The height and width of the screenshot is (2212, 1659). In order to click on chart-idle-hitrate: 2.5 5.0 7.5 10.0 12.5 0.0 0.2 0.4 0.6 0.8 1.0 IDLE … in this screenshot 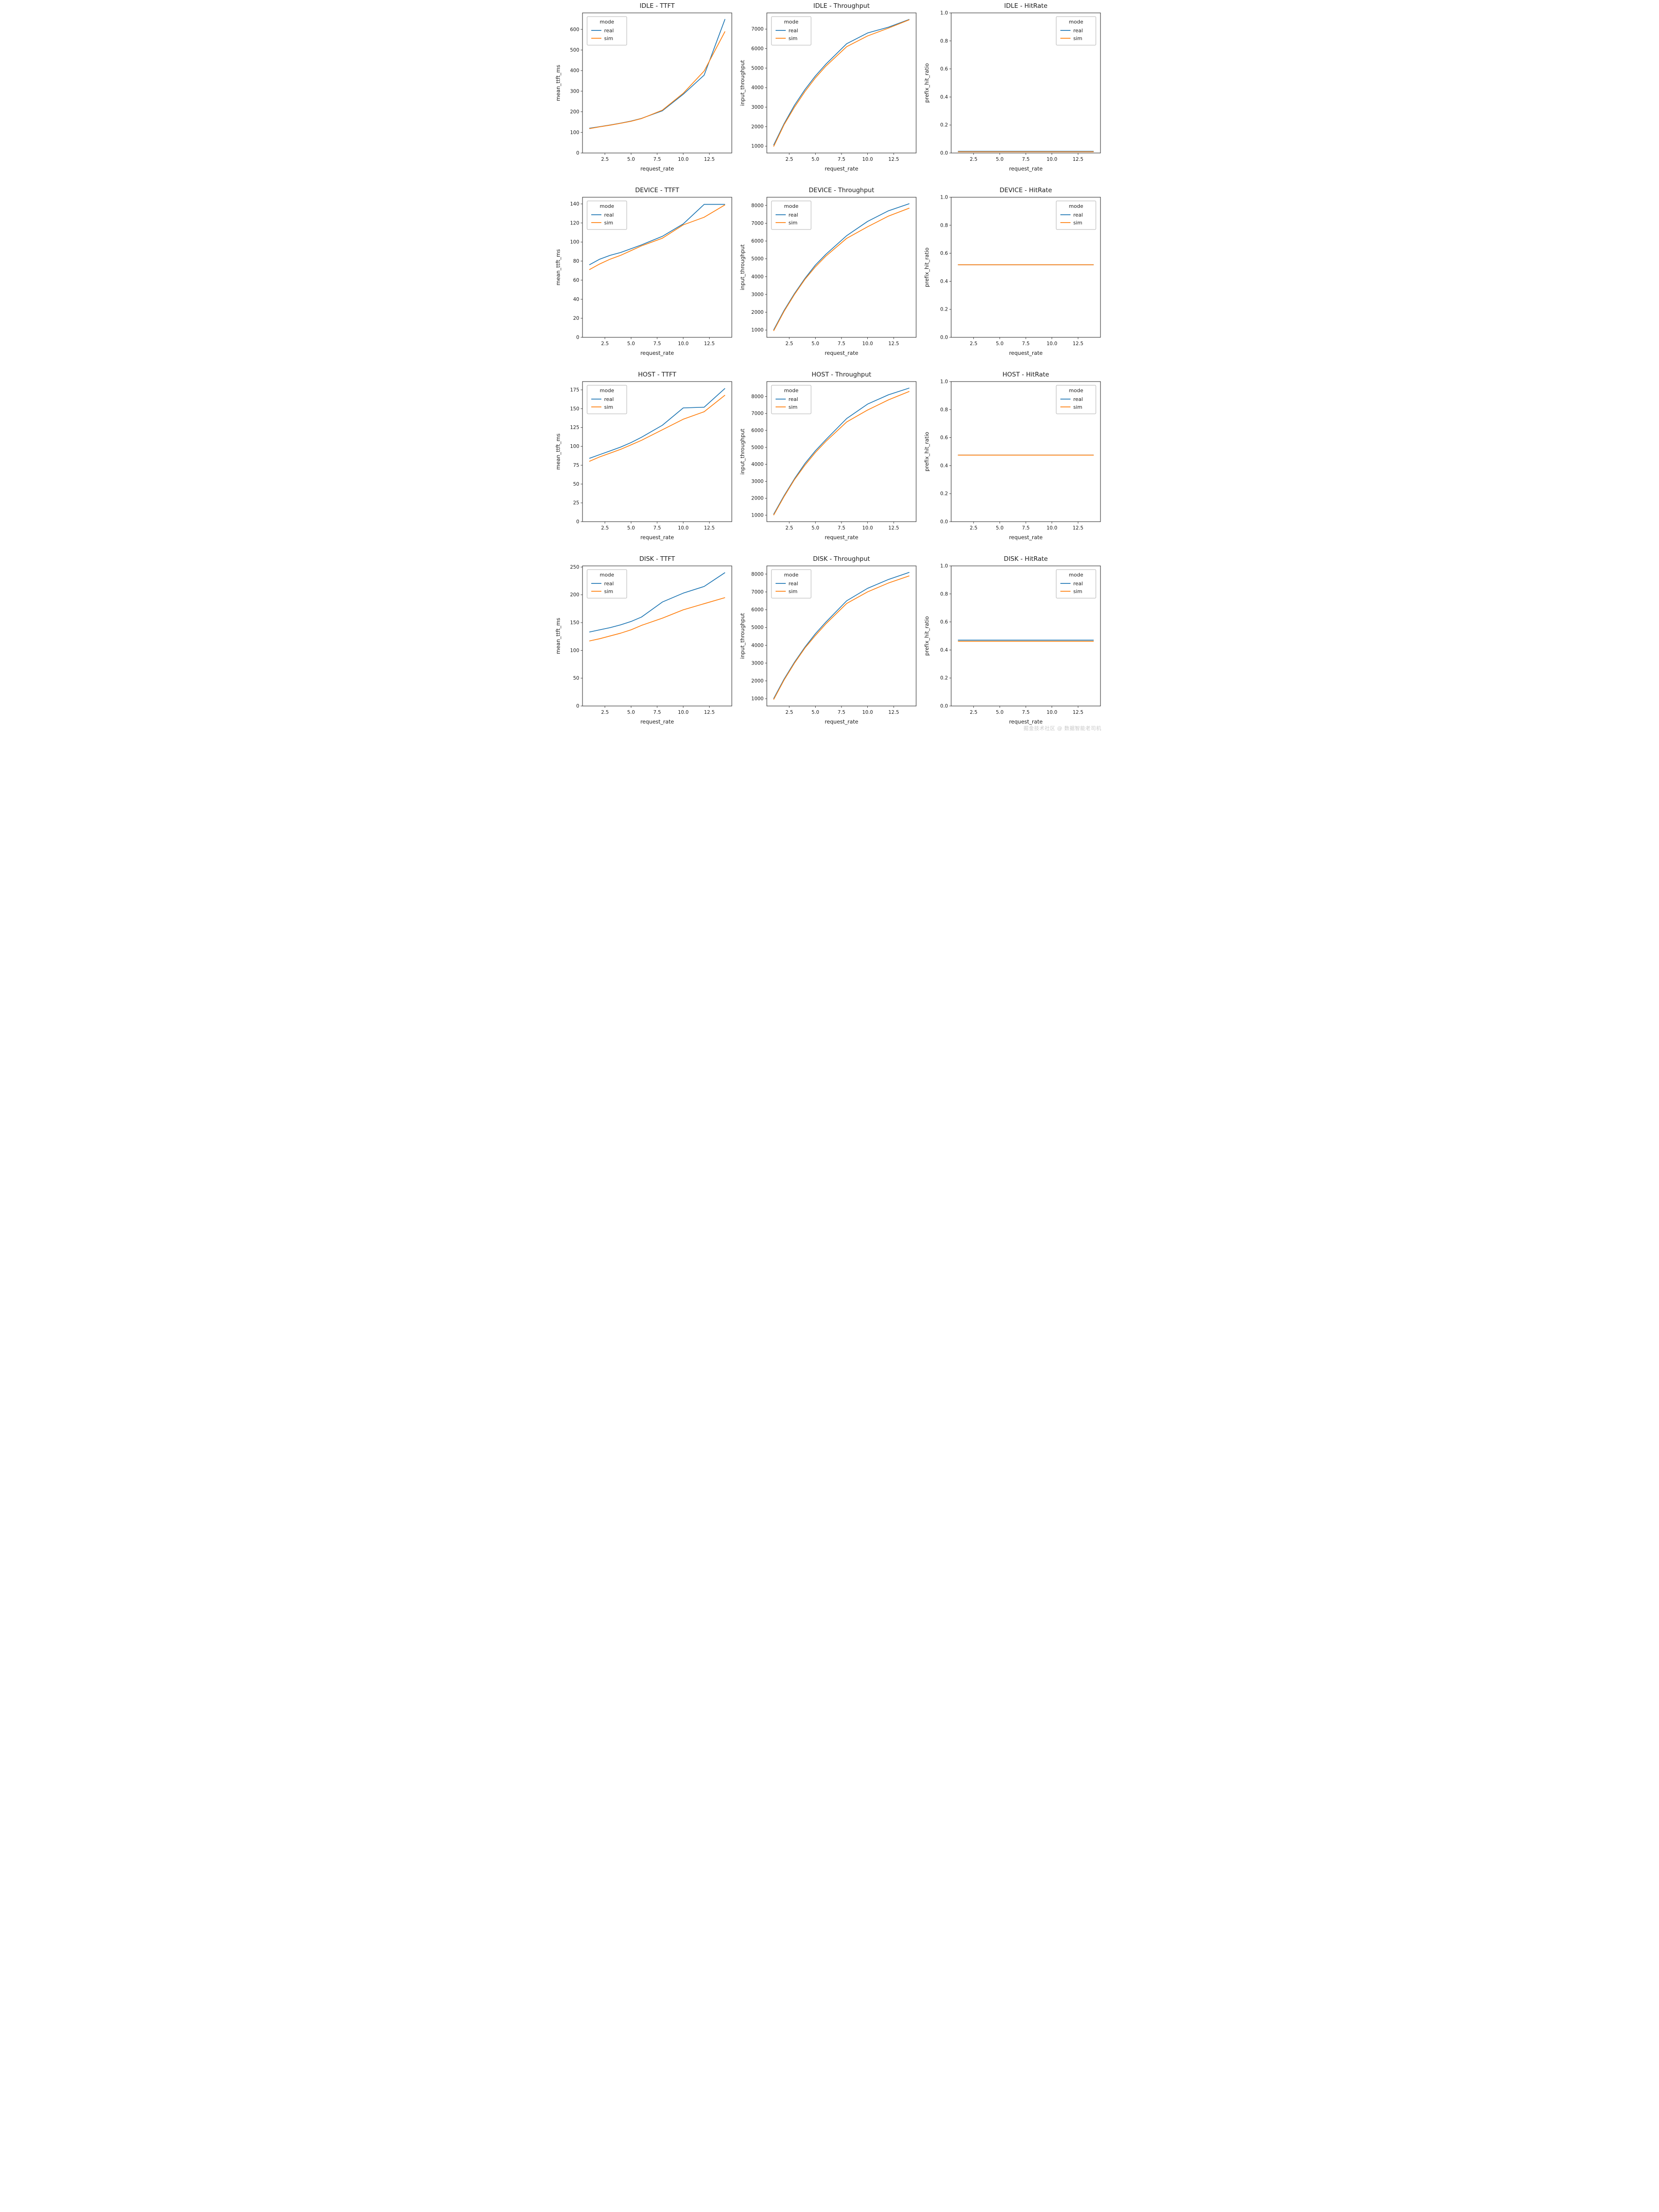, I will do `click(1014, 92)`.